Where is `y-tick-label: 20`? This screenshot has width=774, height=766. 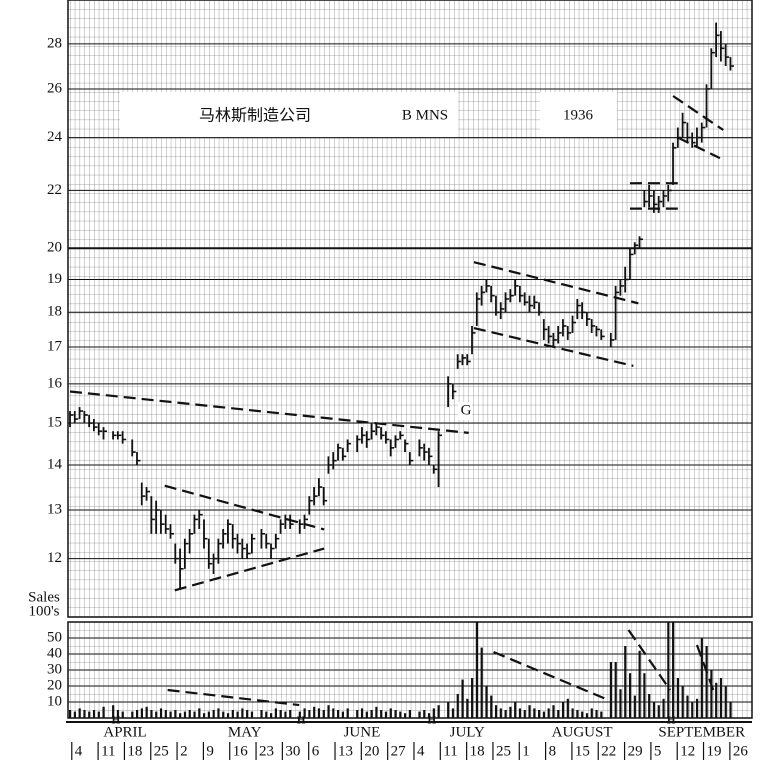
y-tick-label: 20 is located at coordinates (54, 248).